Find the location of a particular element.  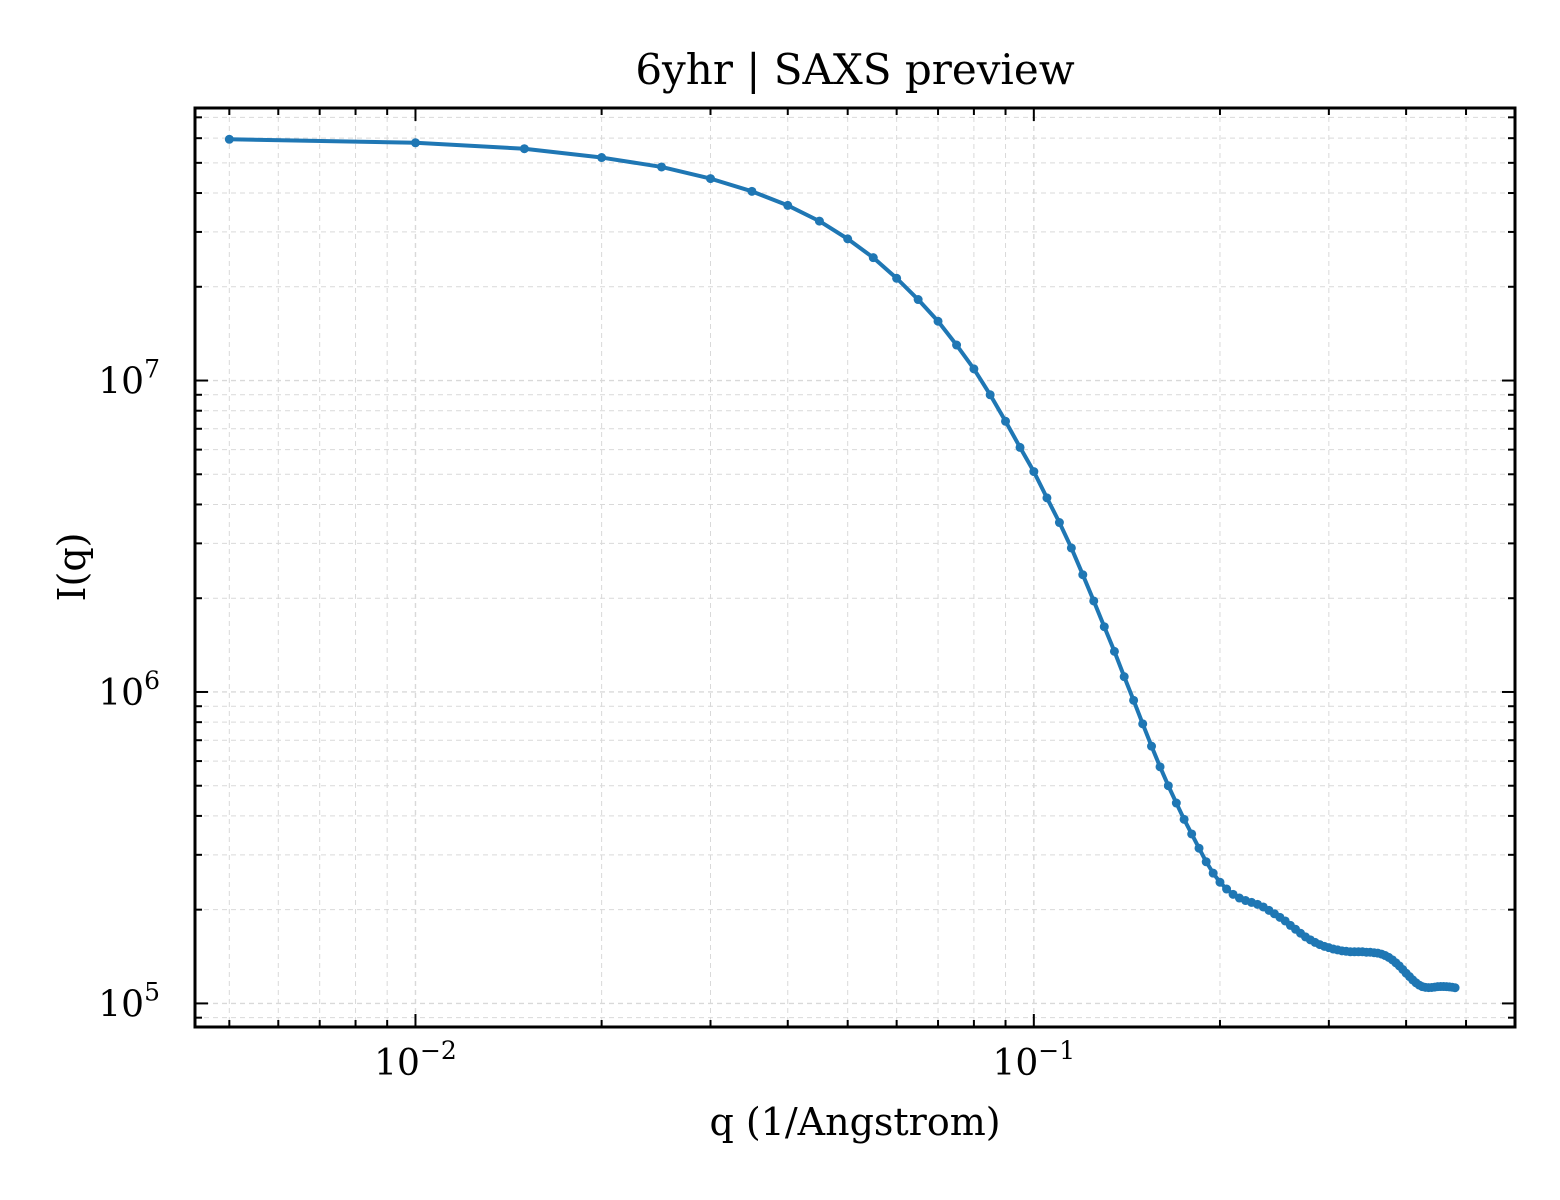

x-tick-label: 10⁻² is located at coordinates (415, 1060).